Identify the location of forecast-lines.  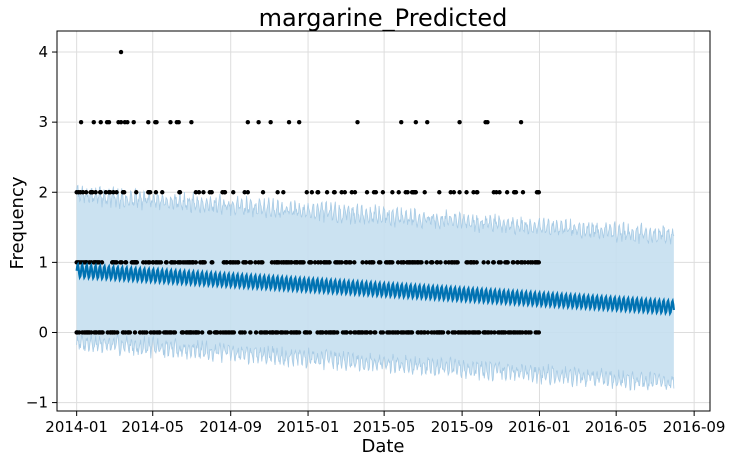
(375, 289).